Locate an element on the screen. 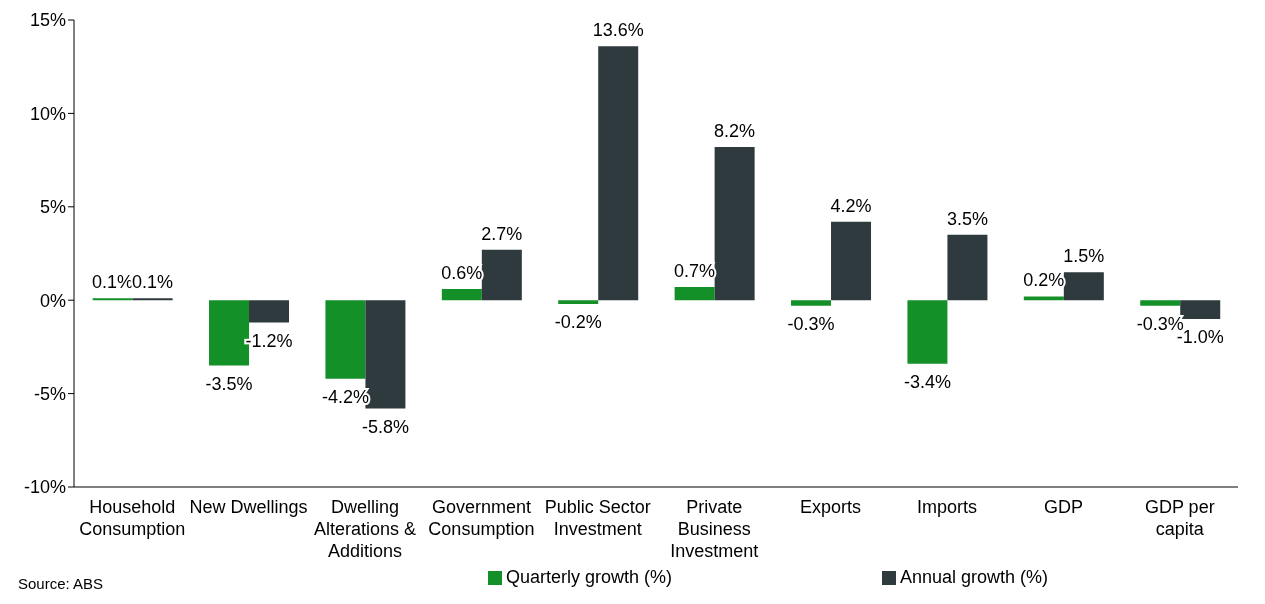 The image size is (1265, 604). data-label: 0.2% is located at coordinates (1044, 280).